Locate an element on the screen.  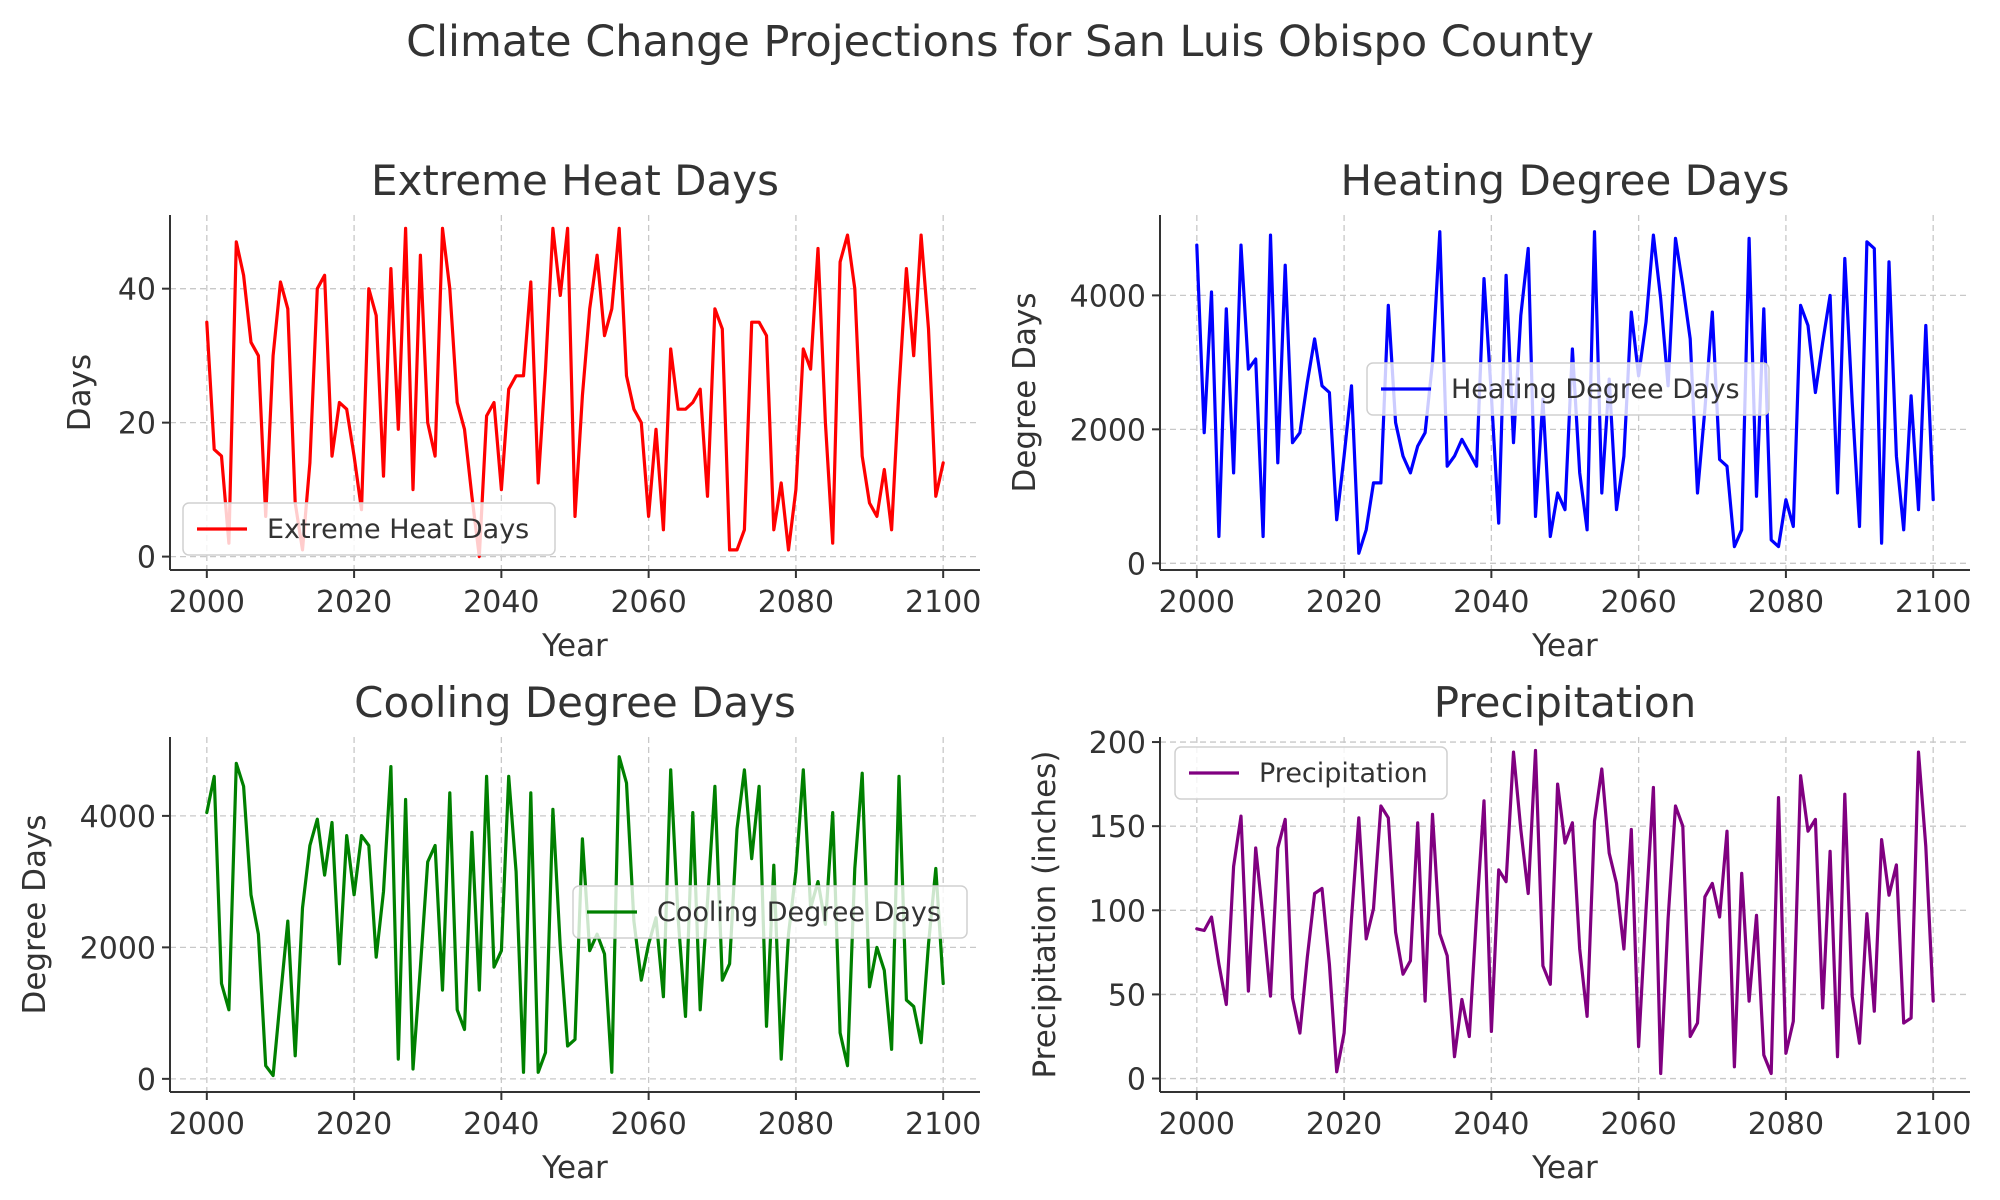
heating-degree-days-series-line is located at coordinates (1565, 392).